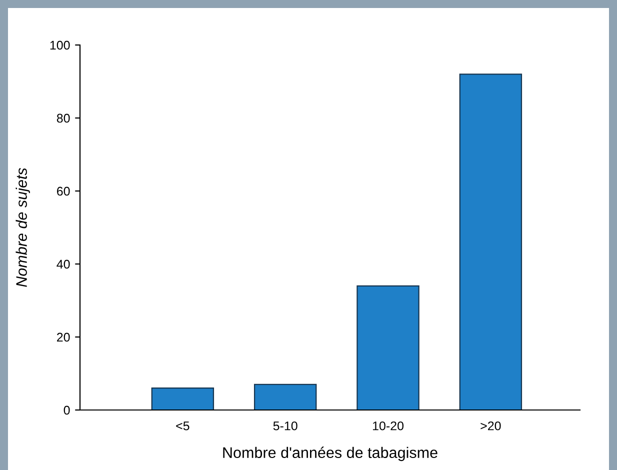  What do you see at coordinates (388, 425) in the screenshot?
I see `x-tick-label: 10-20` at bounding box center [388, 425].